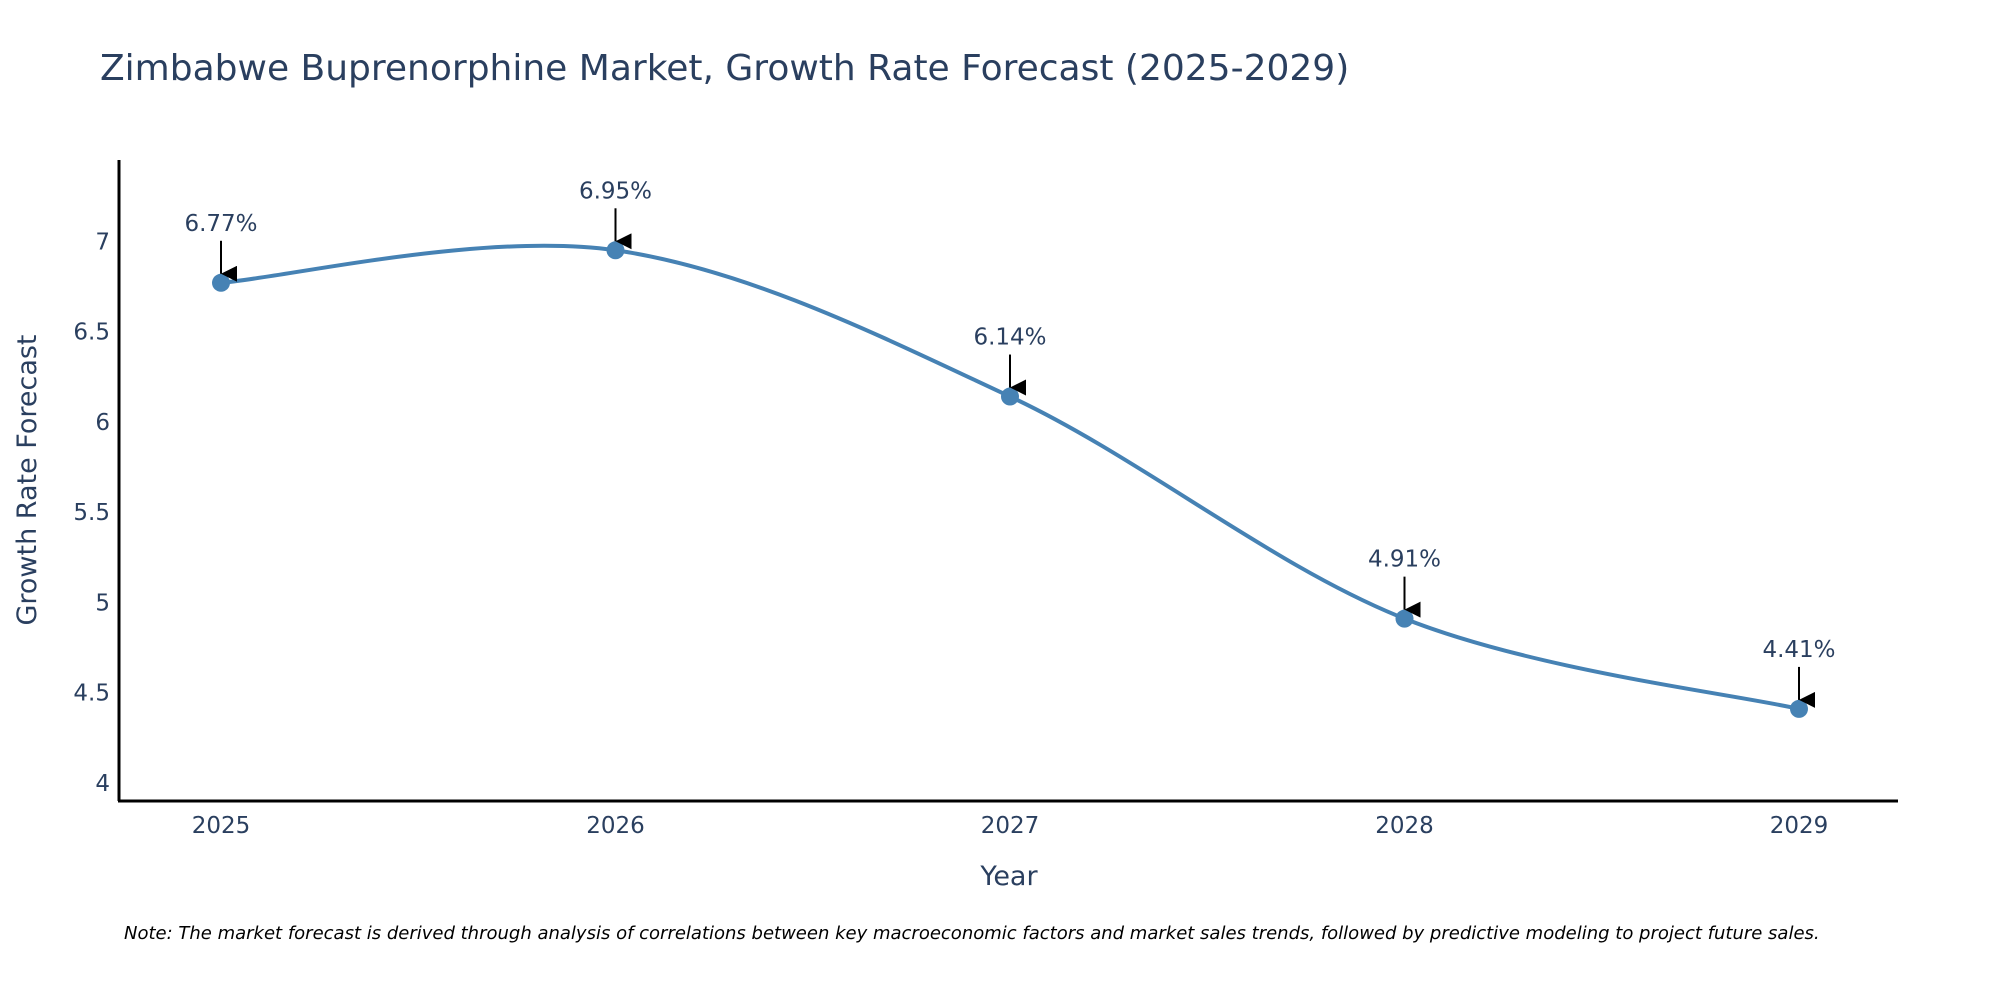  Describe the element at coordinates (102, 242) in the screenshot. I see `y-tick-label: 7` at that location.